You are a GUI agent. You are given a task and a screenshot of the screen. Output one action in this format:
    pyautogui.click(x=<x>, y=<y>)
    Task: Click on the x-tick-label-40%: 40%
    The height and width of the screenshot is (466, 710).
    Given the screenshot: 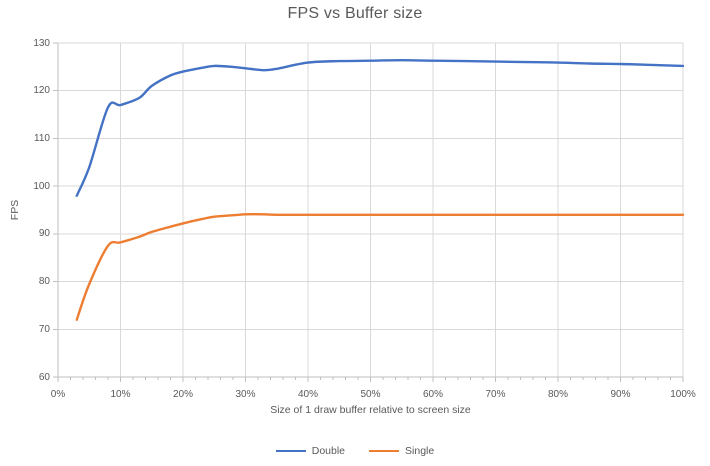 What is the action you would take?
    pyautogui.click(x=307, y=394)
    